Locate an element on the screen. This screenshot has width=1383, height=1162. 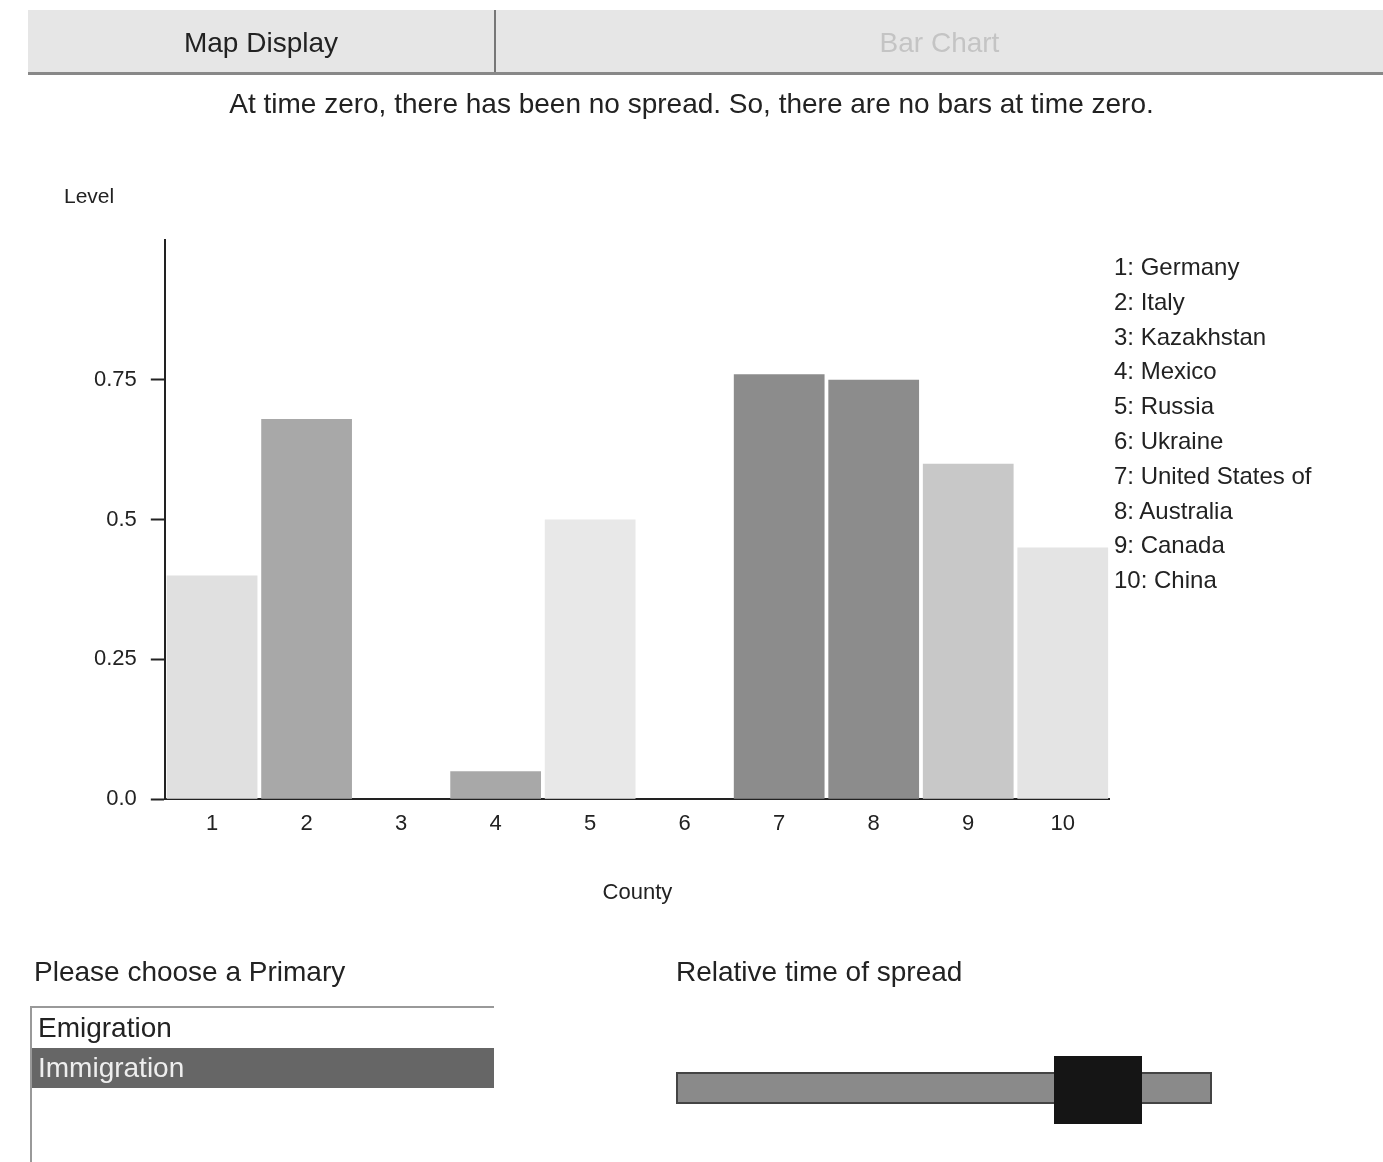
x-tick-label: 8 is located at coordinates (873, 823).